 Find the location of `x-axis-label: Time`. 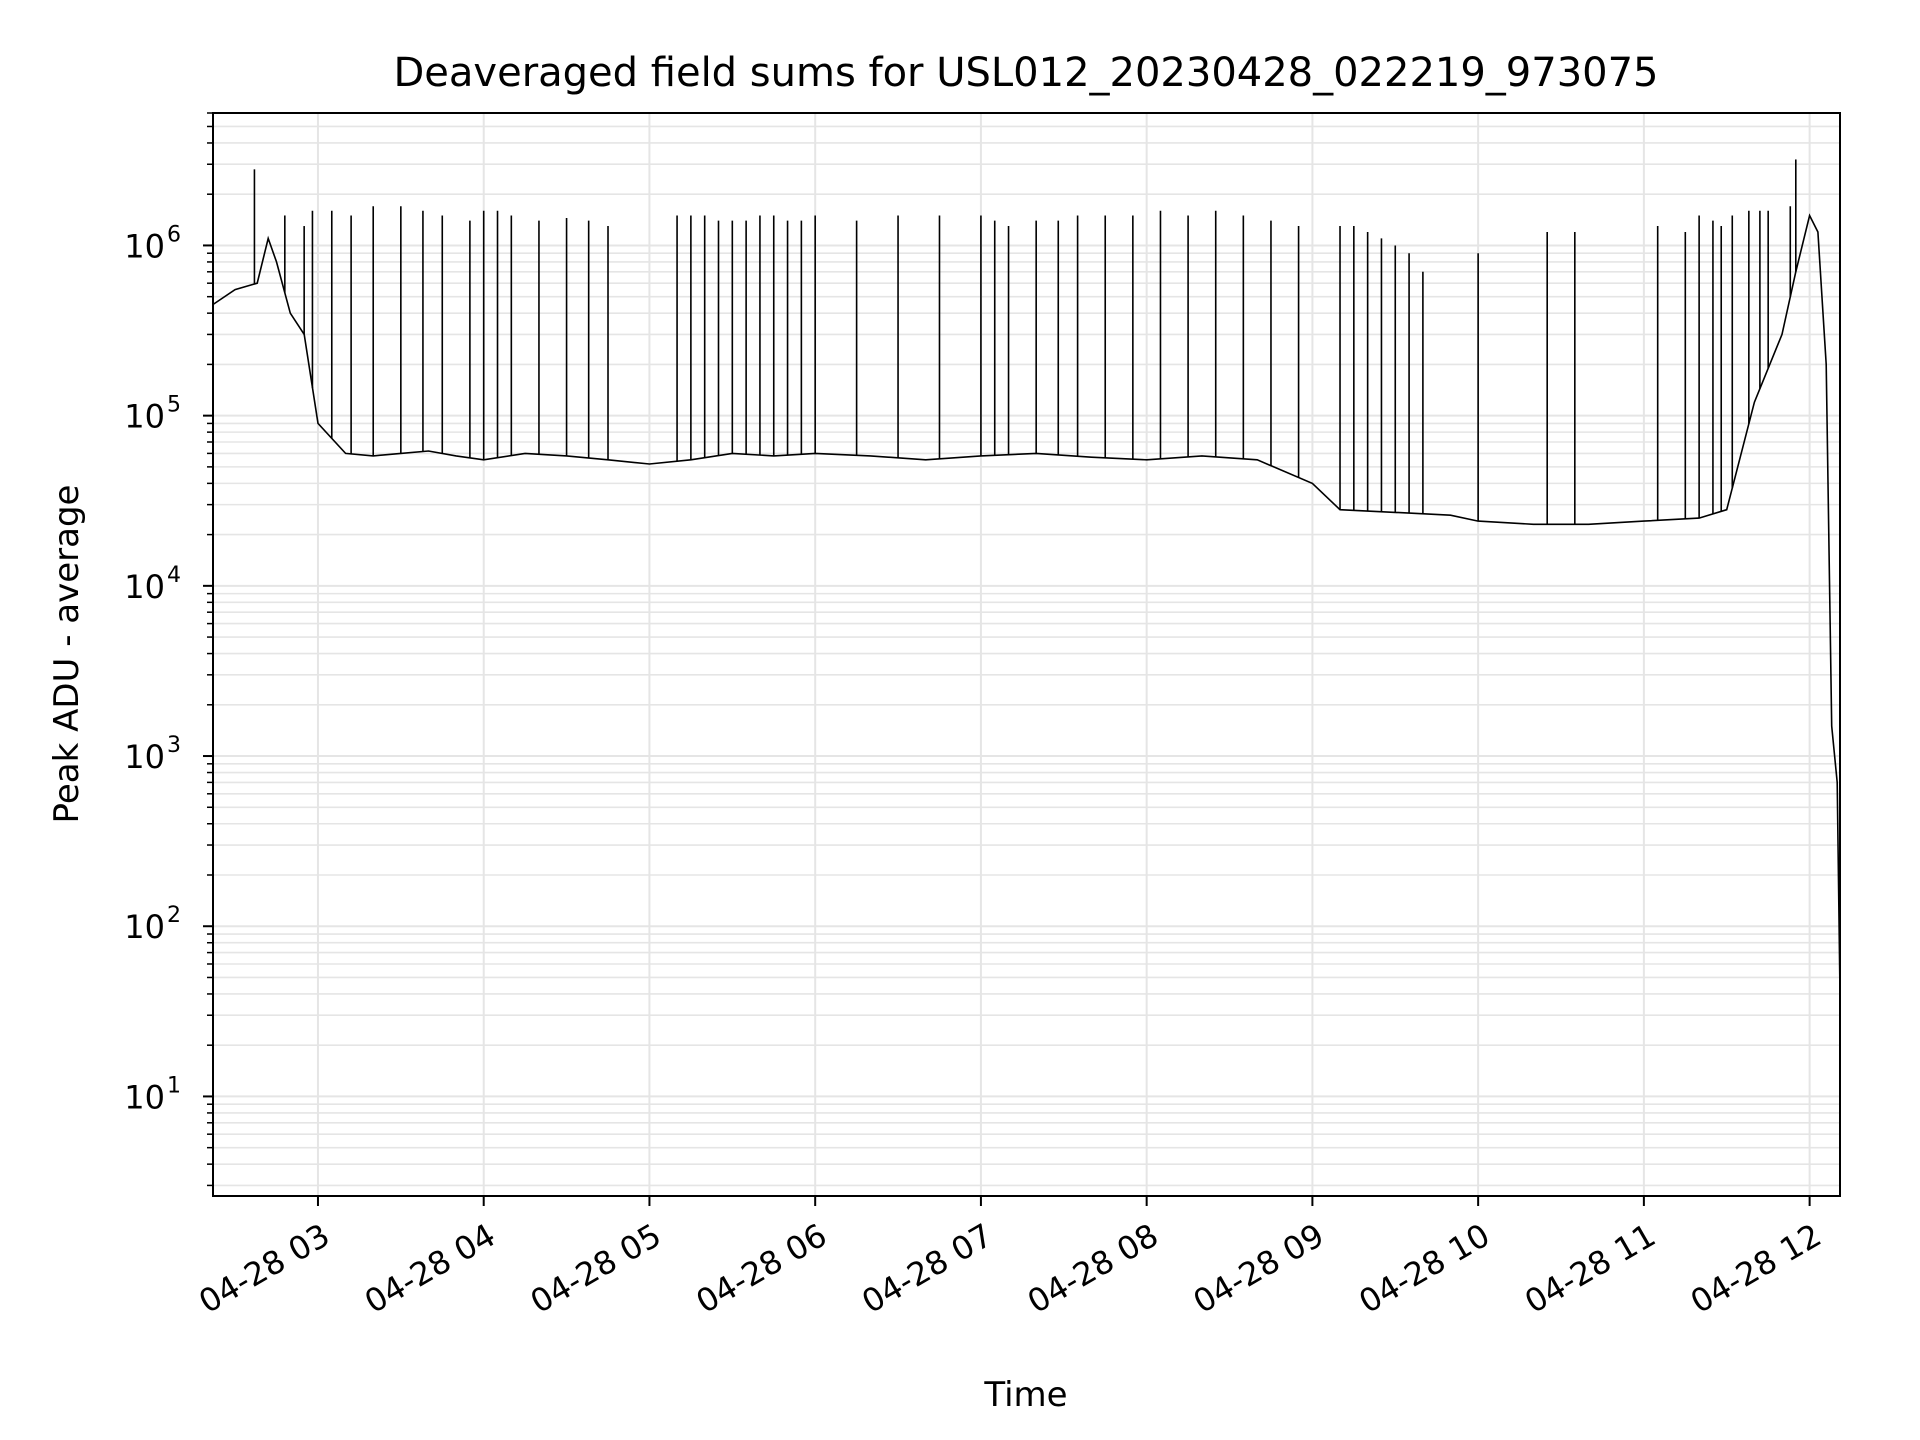

x-axis-label: Time is located at coordinates (1025, 1395).